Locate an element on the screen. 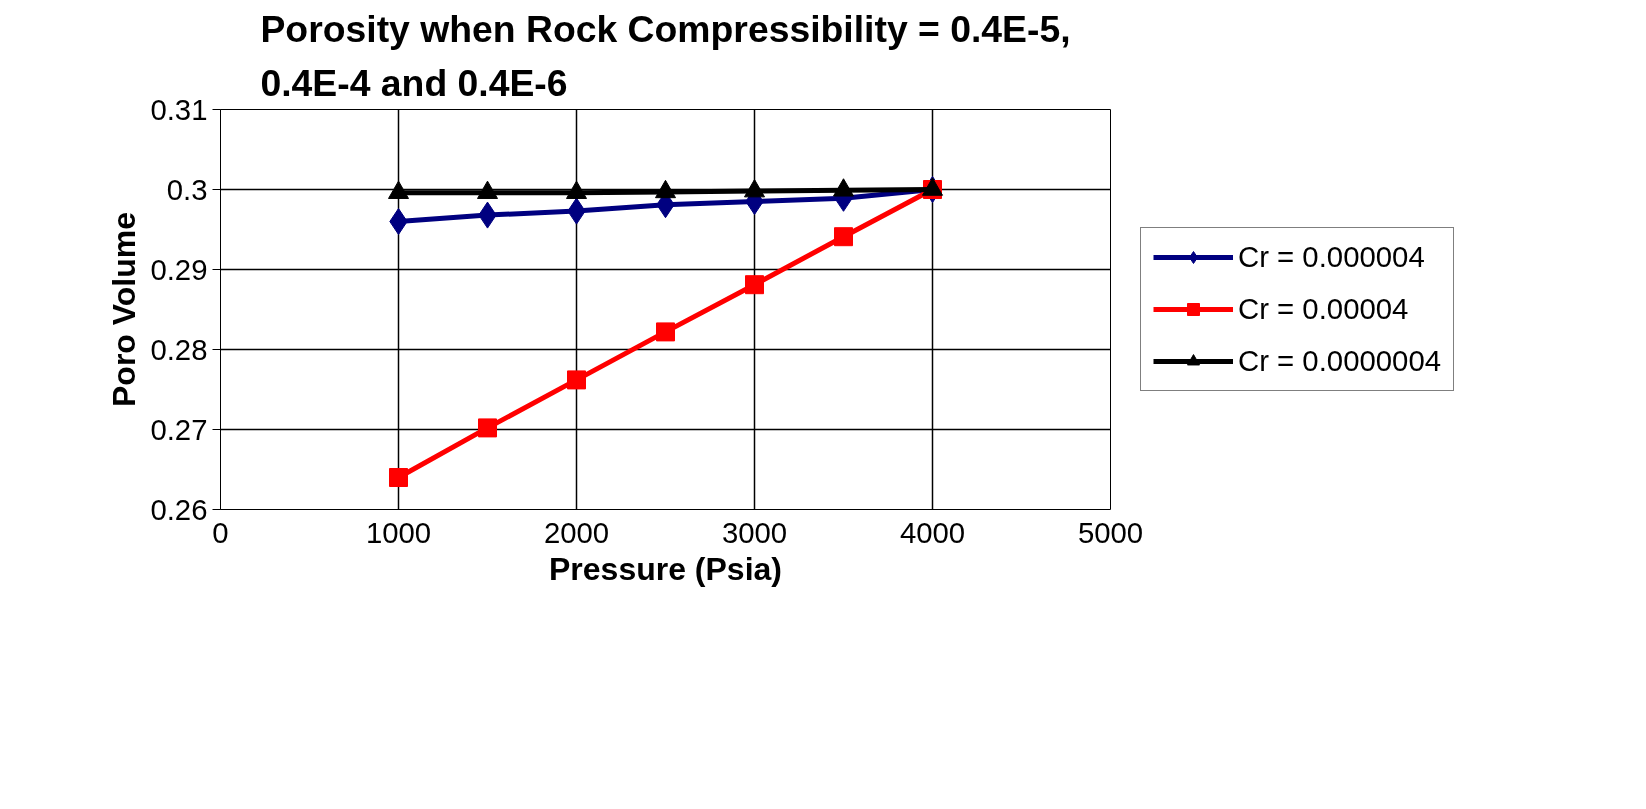 The height and width of the screenshot is (809, 1646). x-tick-label: 3000 is located at coordinates (754, 532).